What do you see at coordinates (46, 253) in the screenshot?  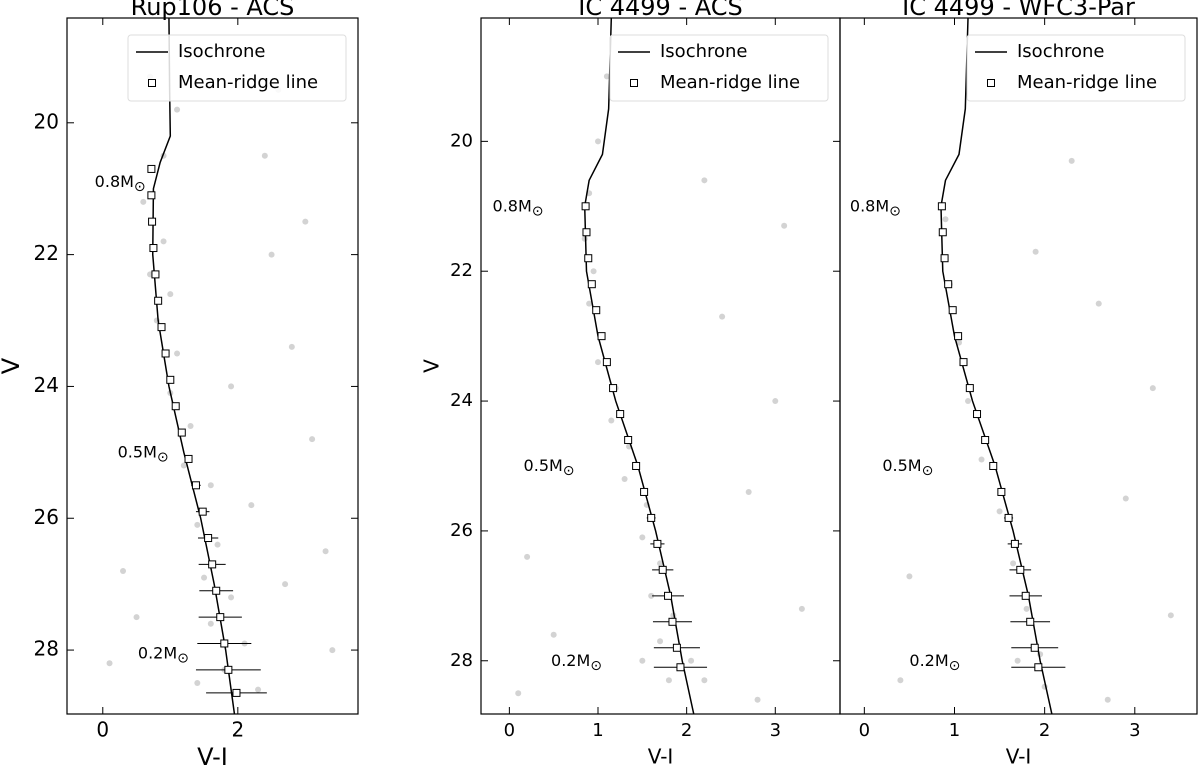 I see `y-tick-label: 22` at bounding box center [46, 253].